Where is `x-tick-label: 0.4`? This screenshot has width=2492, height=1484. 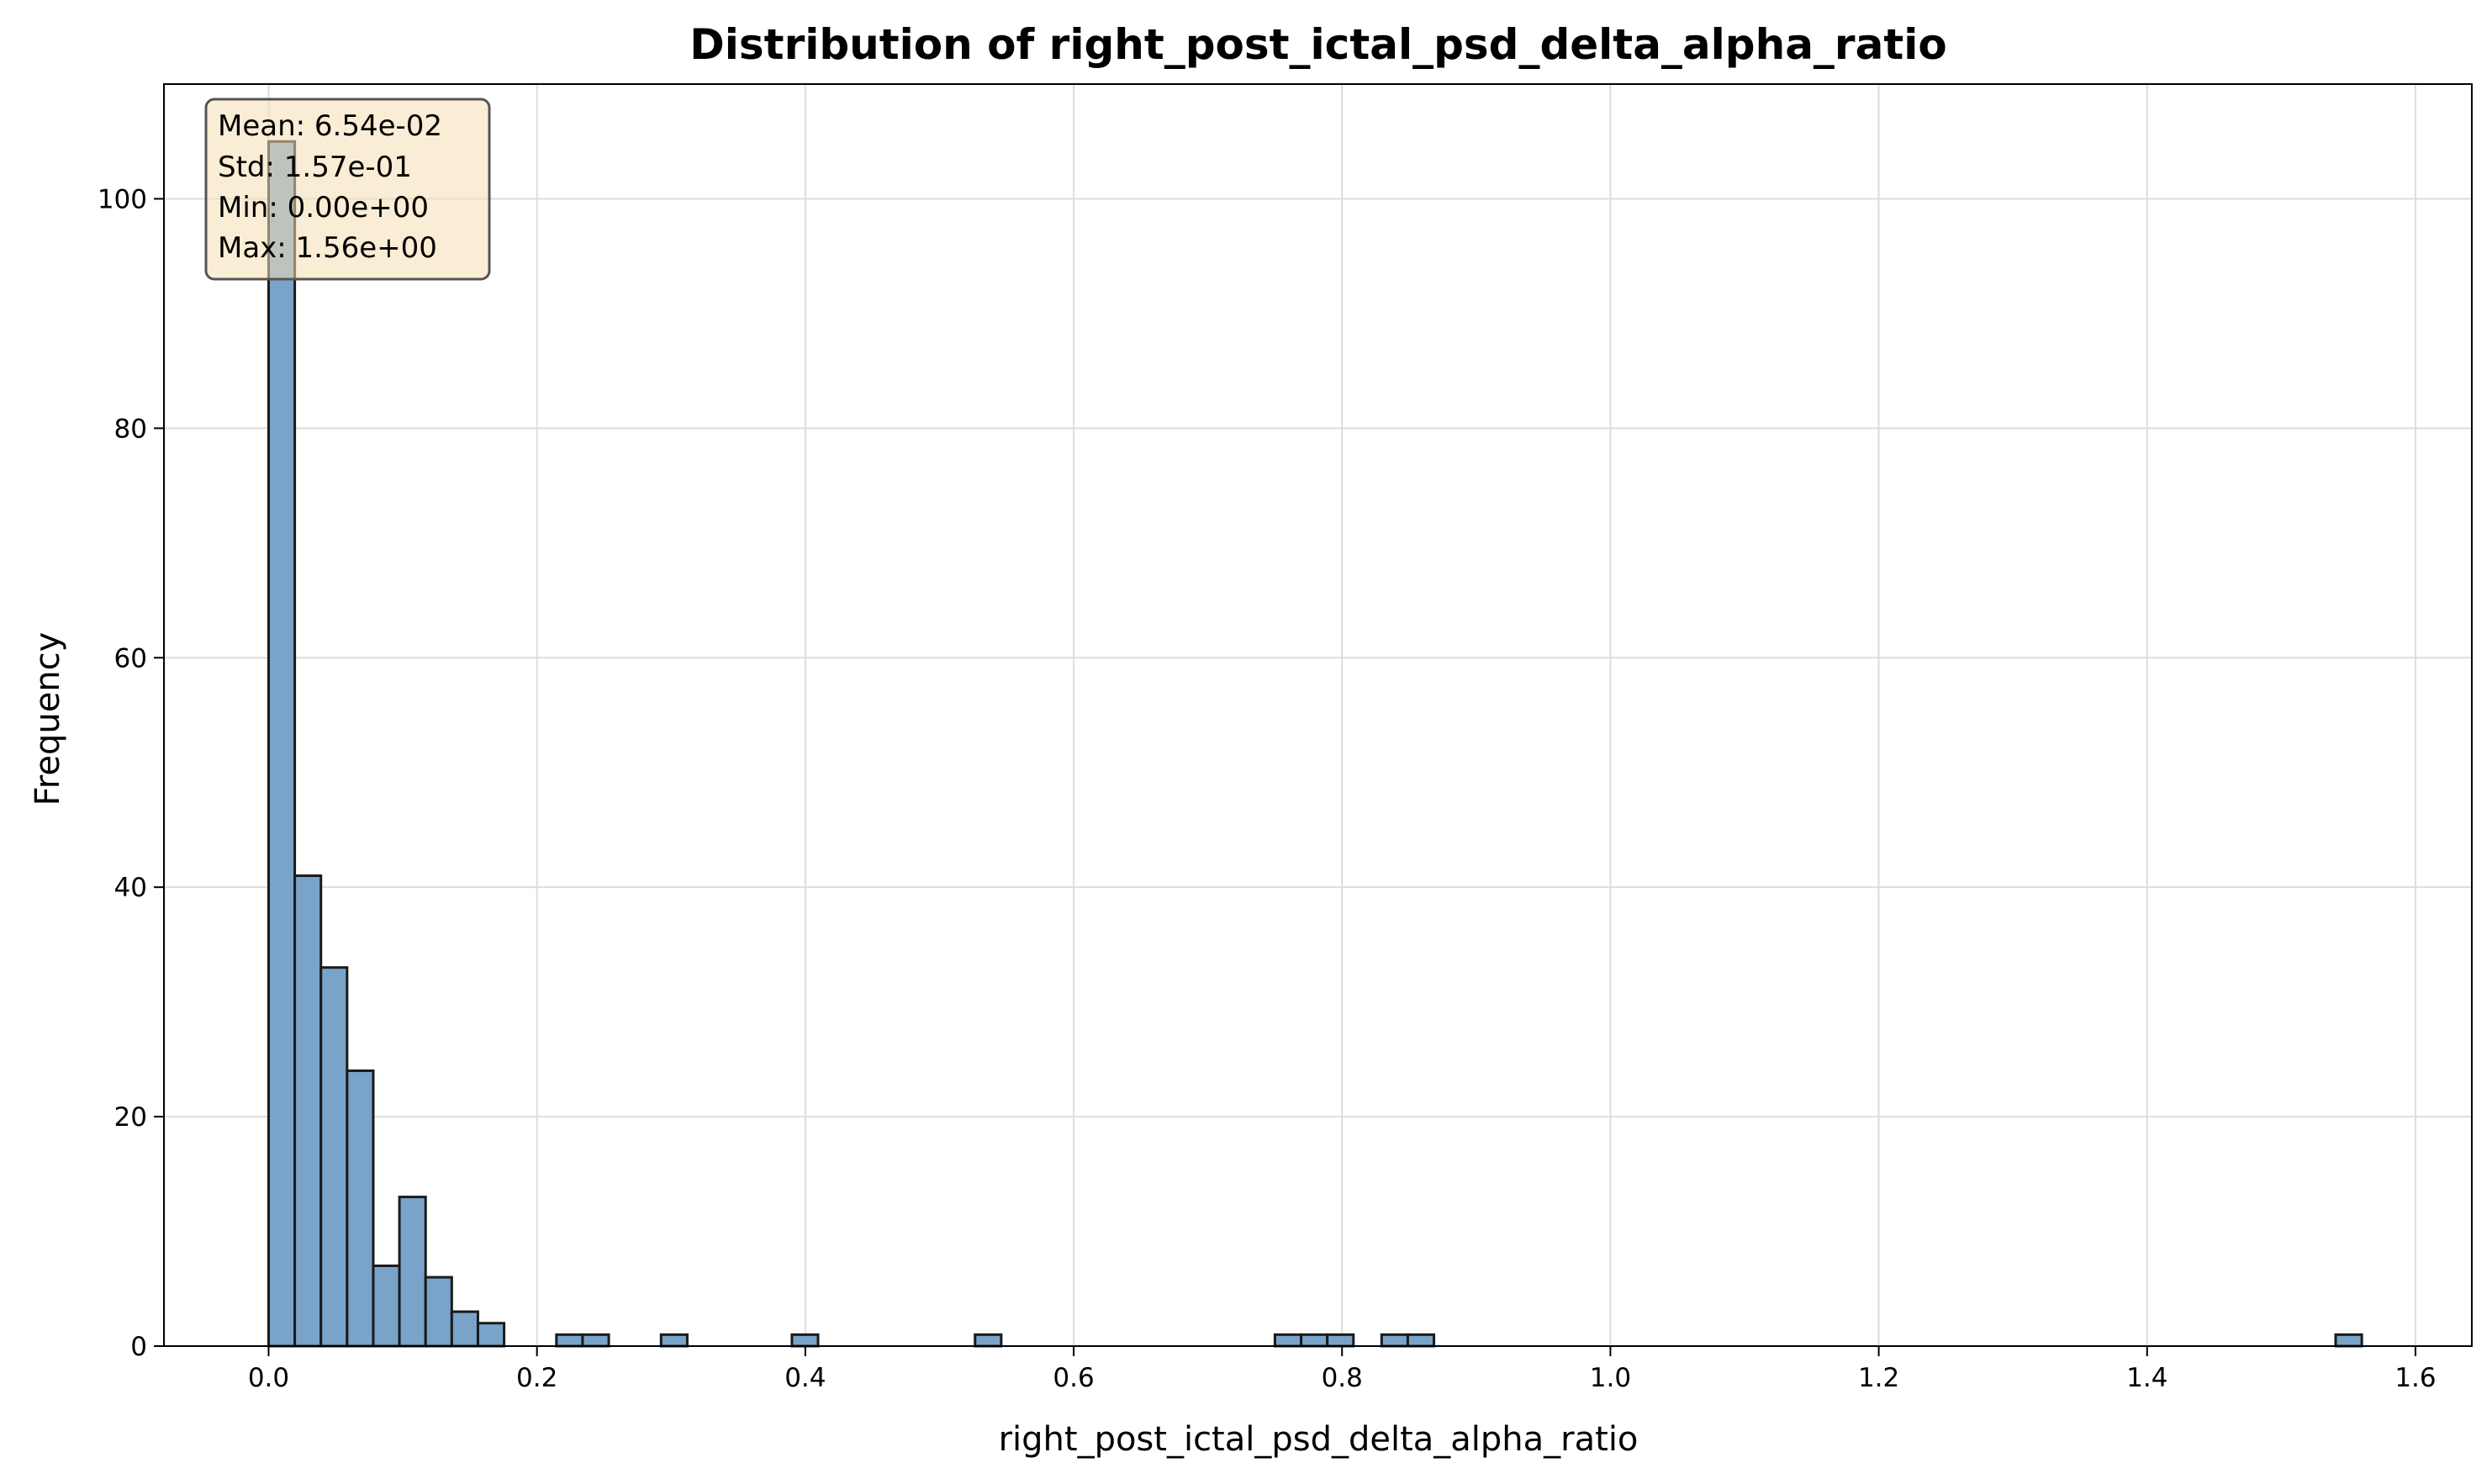
x-tick-label: 0.4 is located at coordinates (805, 1378).